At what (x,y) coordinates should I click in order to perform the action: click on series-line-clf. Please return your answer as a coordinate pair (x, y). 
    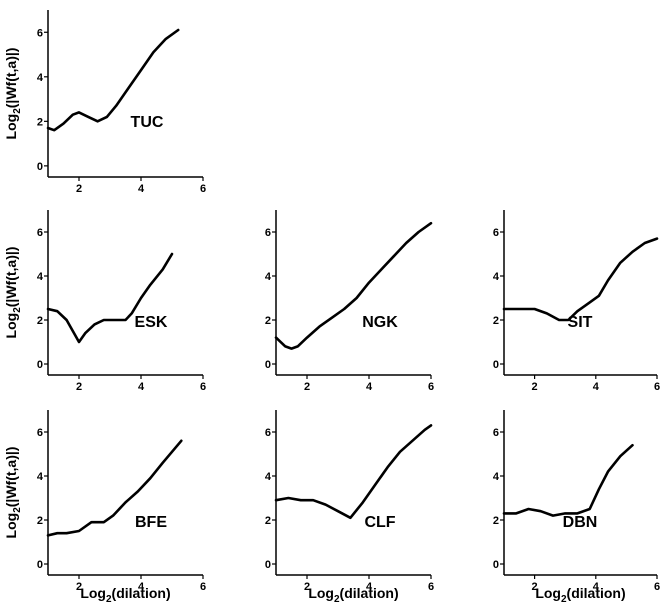
    Looking at the image, I should click on (353, 472).